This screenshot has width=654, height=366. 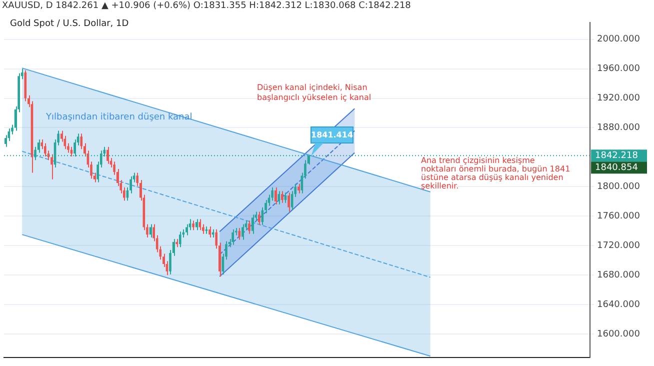 I want to click on text: 1840.854, so click(x=616, y=167).